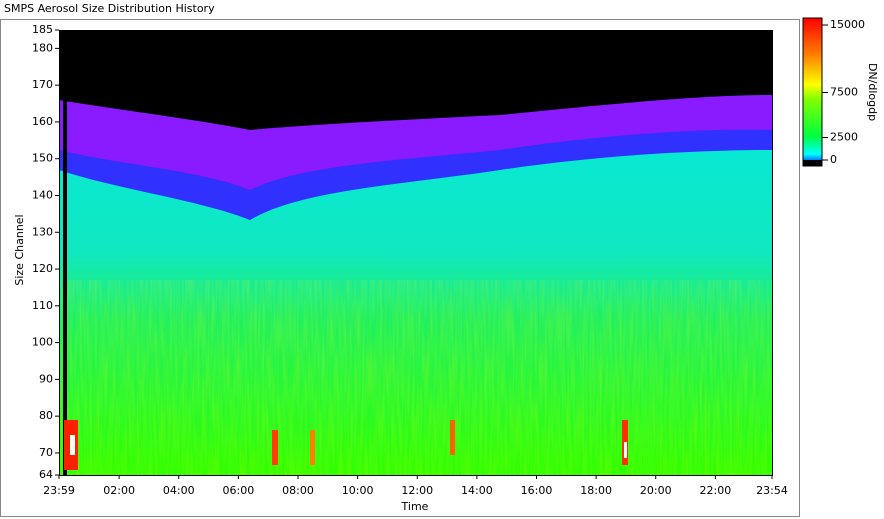 The width and height of the screenshot is (884, 519). Describe the element at coordinates (537, 490) in the screenshot. I see `x-tick-label: 16:00` at that location.